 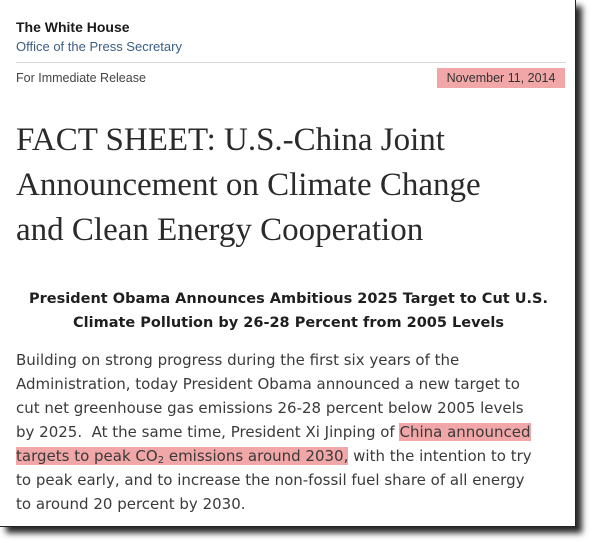 What do you see at coordinates (230, 140) in the screenshot?
I see `title-line: FACT SHEET: U.S.-China Joint` at bounding box center [230, 140].